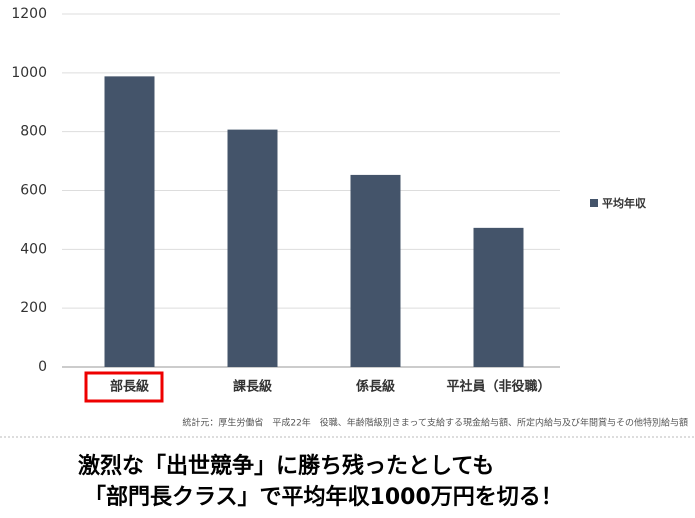  What do you see at coordinates (33, 249) in the screenshot?
I see `y-tick-label: 400` at bounding box center [33, 249].